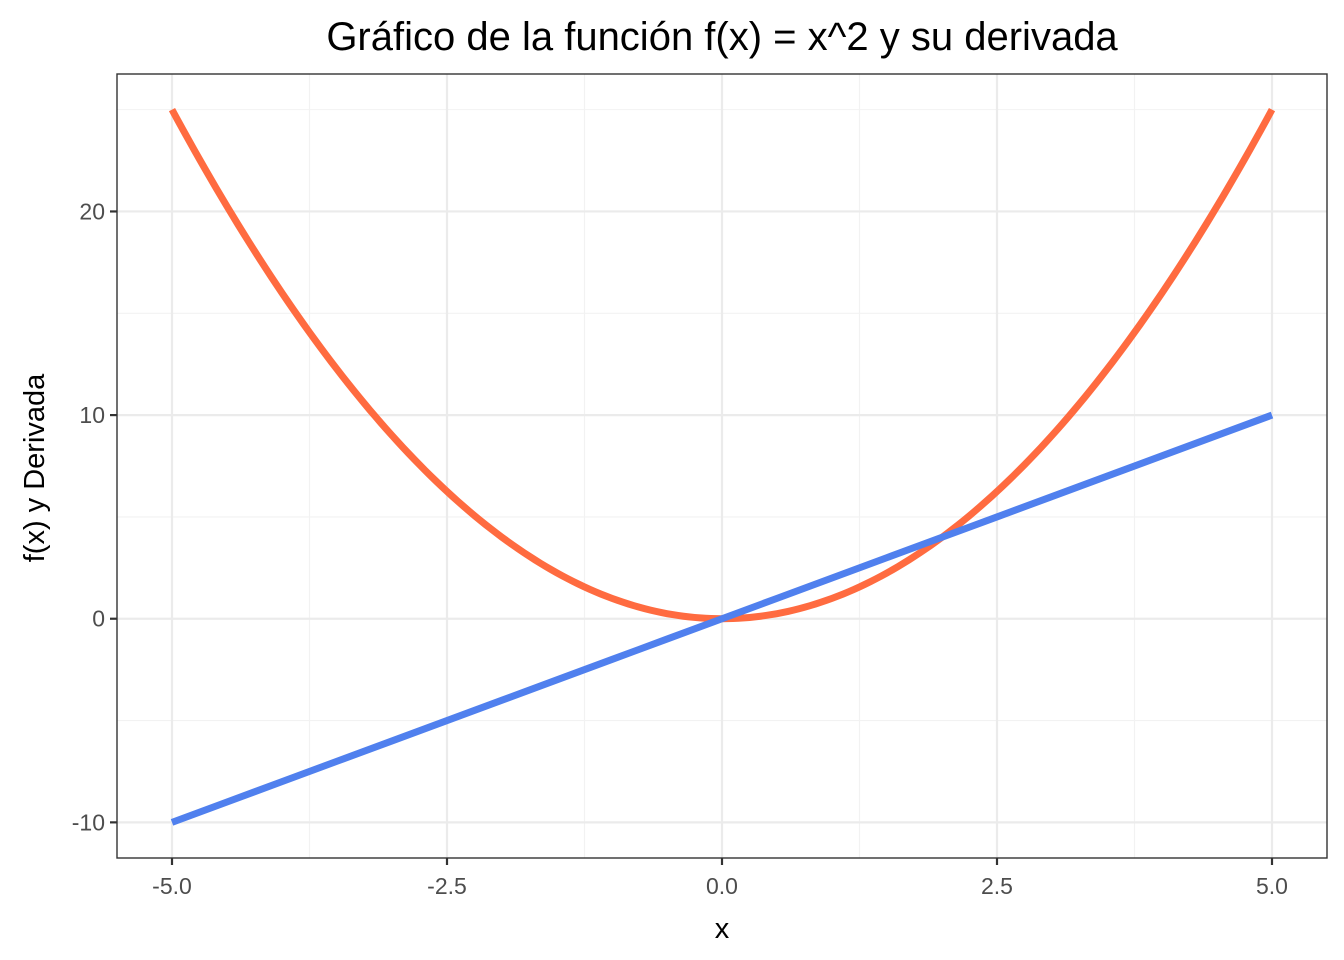 The height and width of the screenshot is (960, 1344). What do you see at coordinates (92, 415) in the screenshot?
I see `y-tick-label: 10` at bounding box center [92, 415].